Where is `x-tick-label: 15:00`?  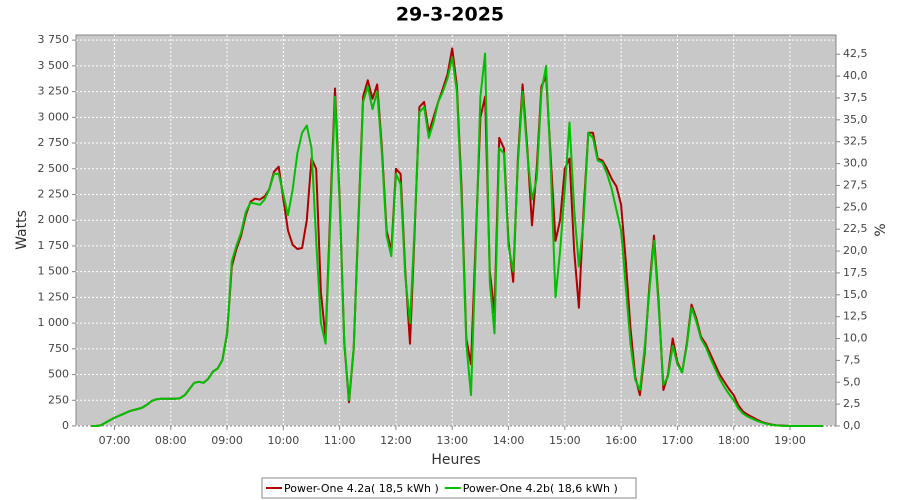
x-tick-label: 15:00 is located at coordinates (565, 440).